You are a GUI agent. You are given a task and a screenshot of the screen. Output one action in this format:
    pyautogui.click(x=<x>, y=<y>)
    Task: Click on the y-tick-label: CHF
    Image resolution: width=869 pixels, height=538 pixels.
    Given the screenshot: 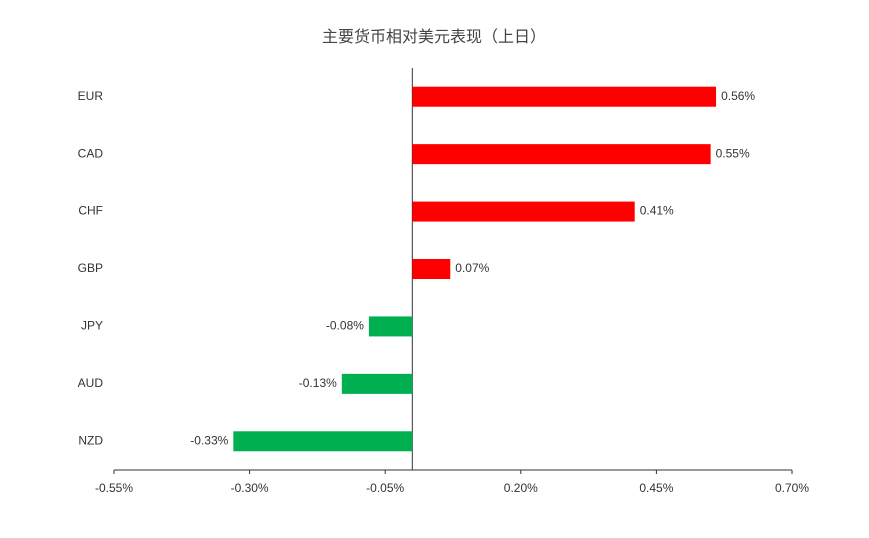 What is the action you would take?
    pyautogui.click(x=90, y=211)
    